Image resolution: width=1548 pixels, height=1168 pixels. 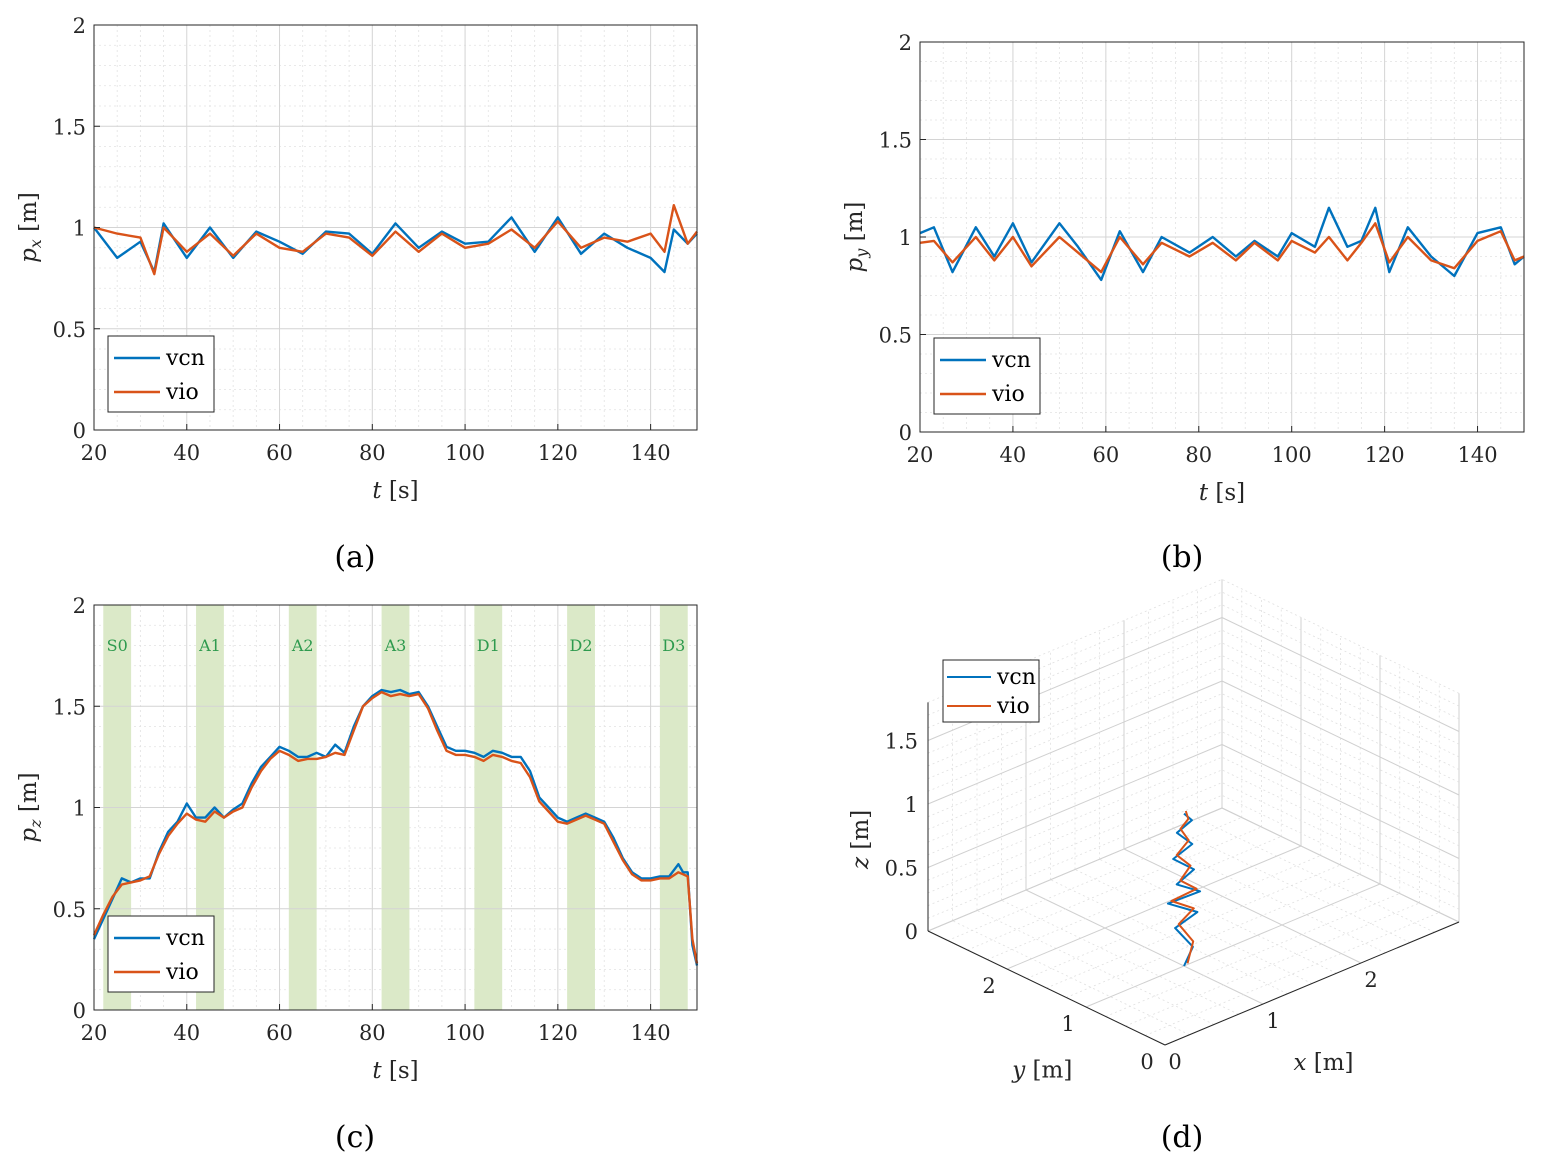 What do you see at coordinates (1272, 1021) in the screenshot?
I see `x-tick-label: 1` at bounding box center [1272, 1021].